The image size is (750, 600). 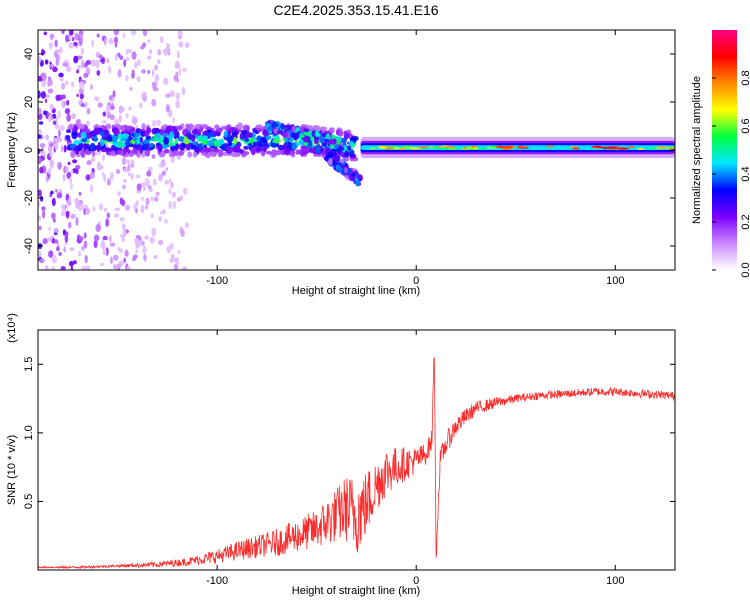 I want to click on y-tick-label: 1.5, so click(x=29, y=364).